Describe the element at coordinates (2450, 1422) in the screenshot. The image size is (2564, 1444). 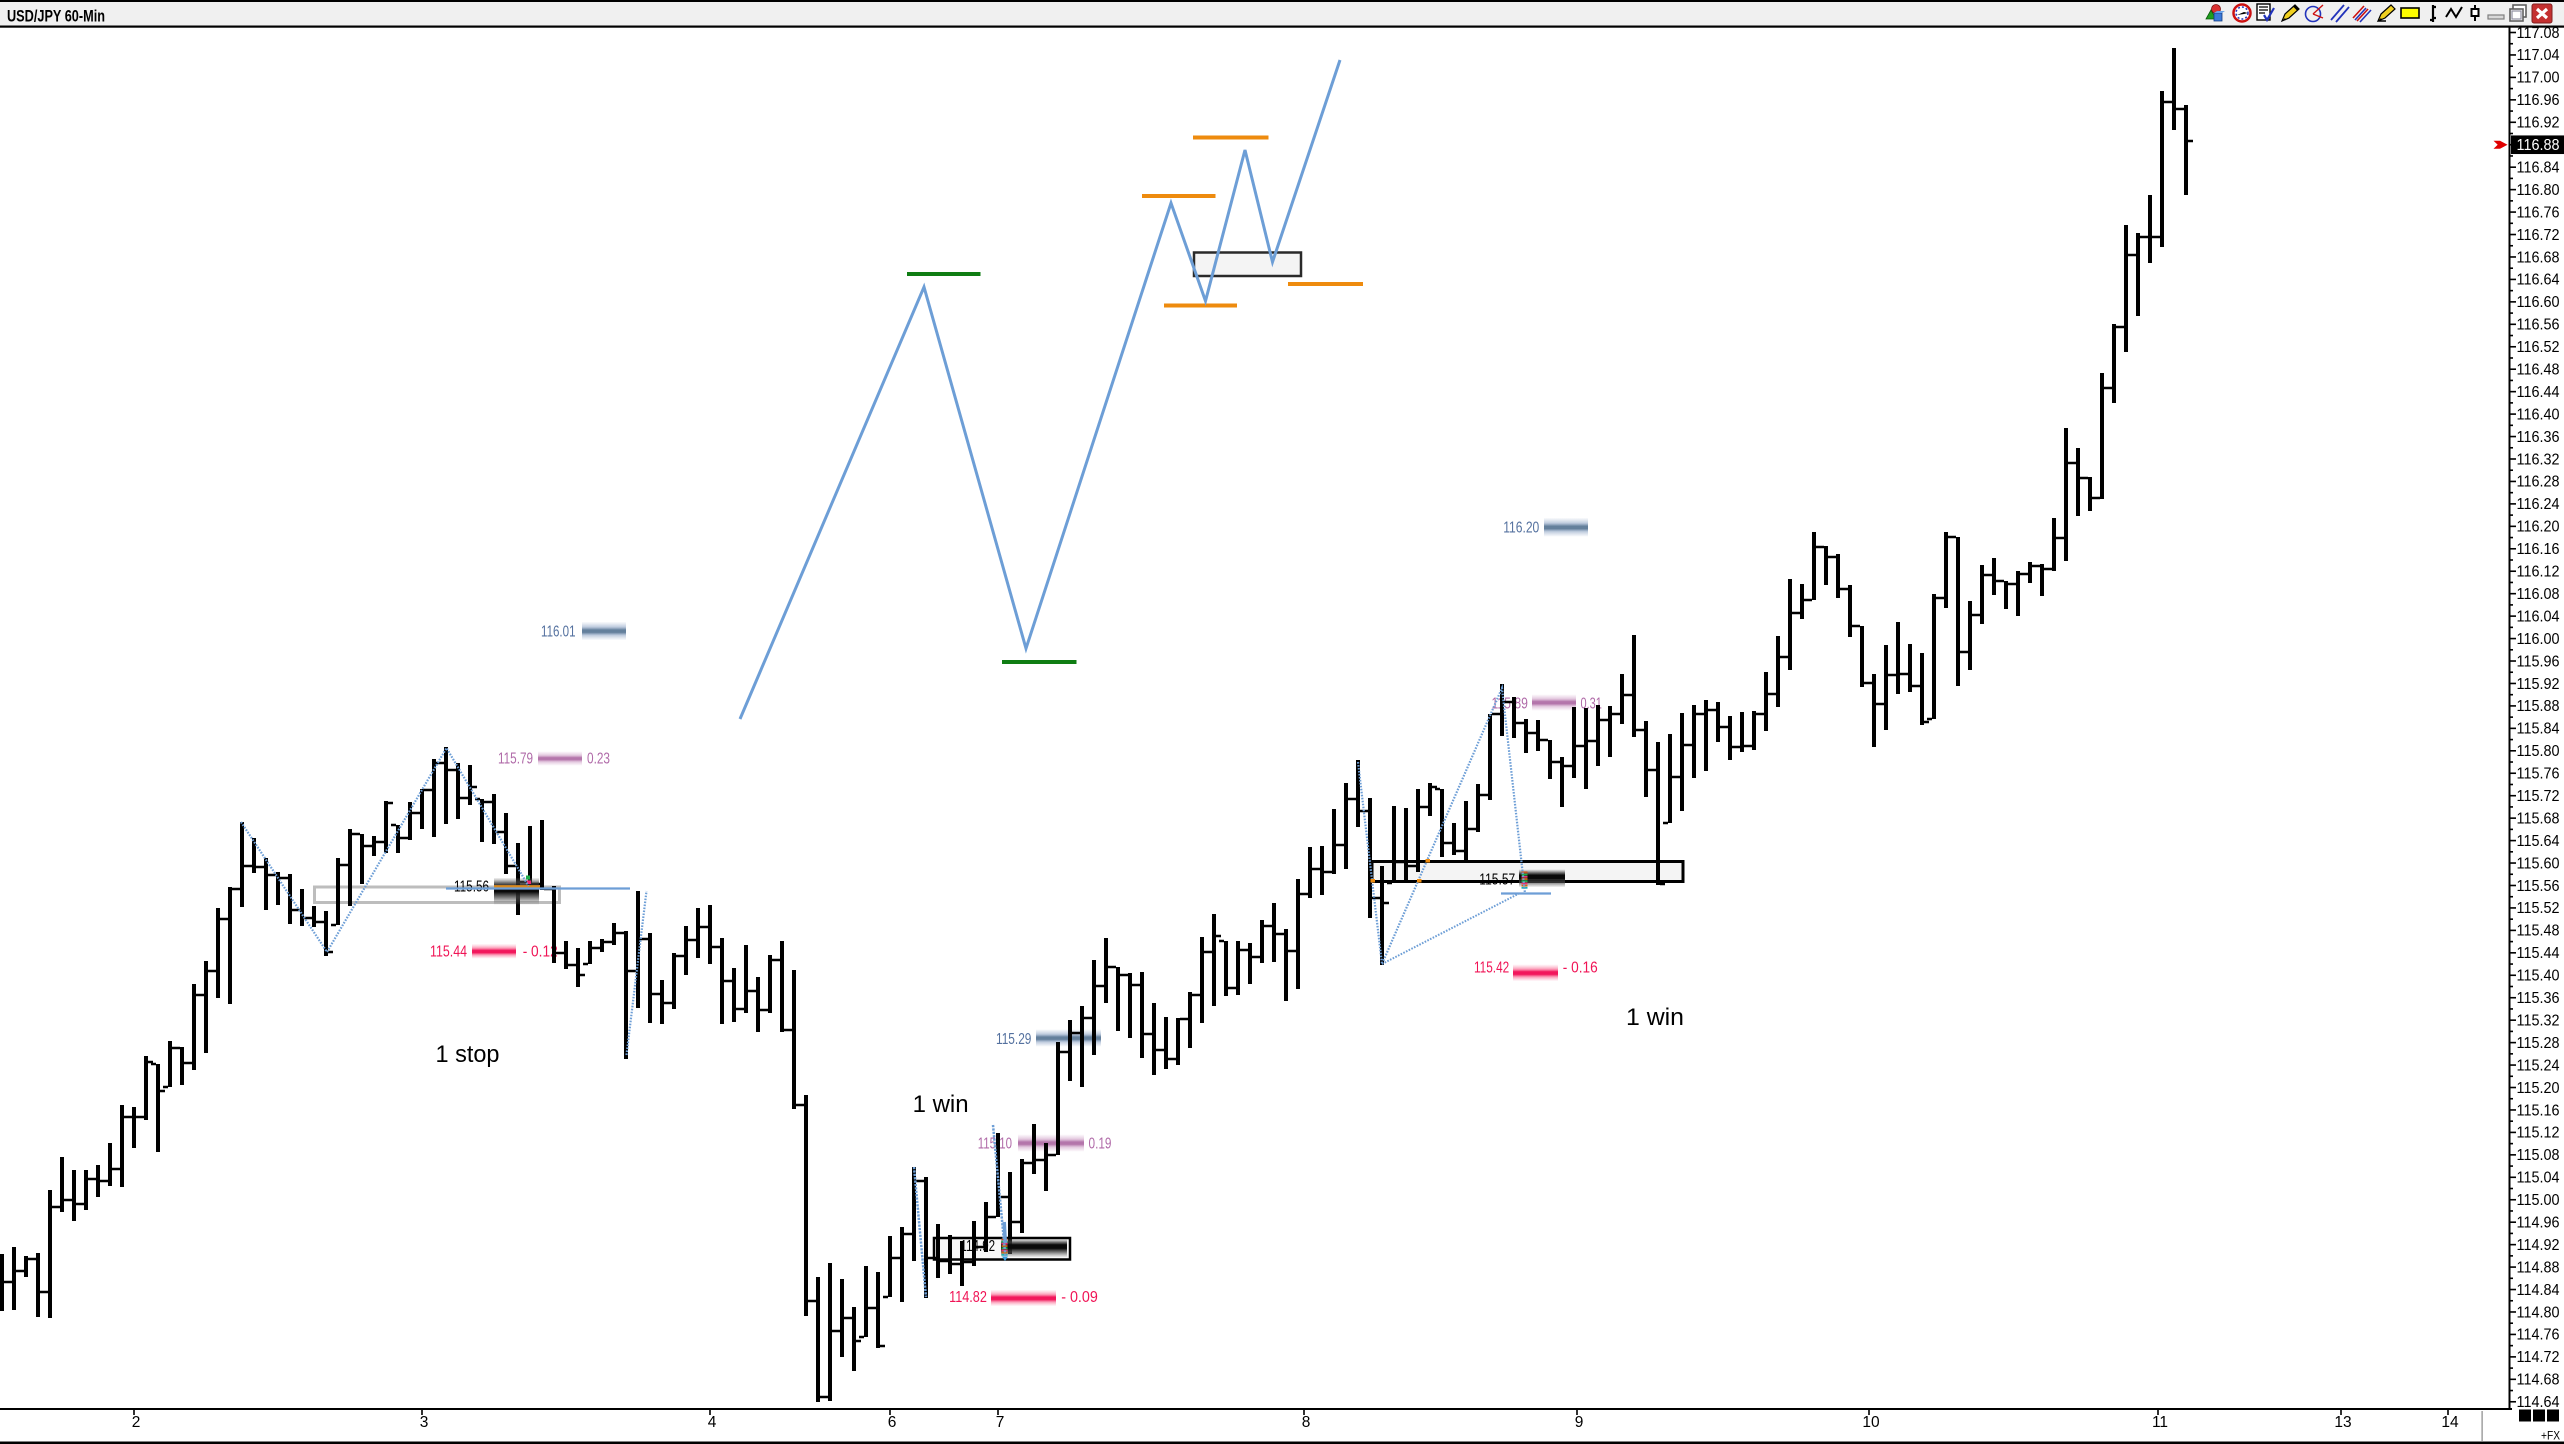
I see `svg-text: 14` at that location.